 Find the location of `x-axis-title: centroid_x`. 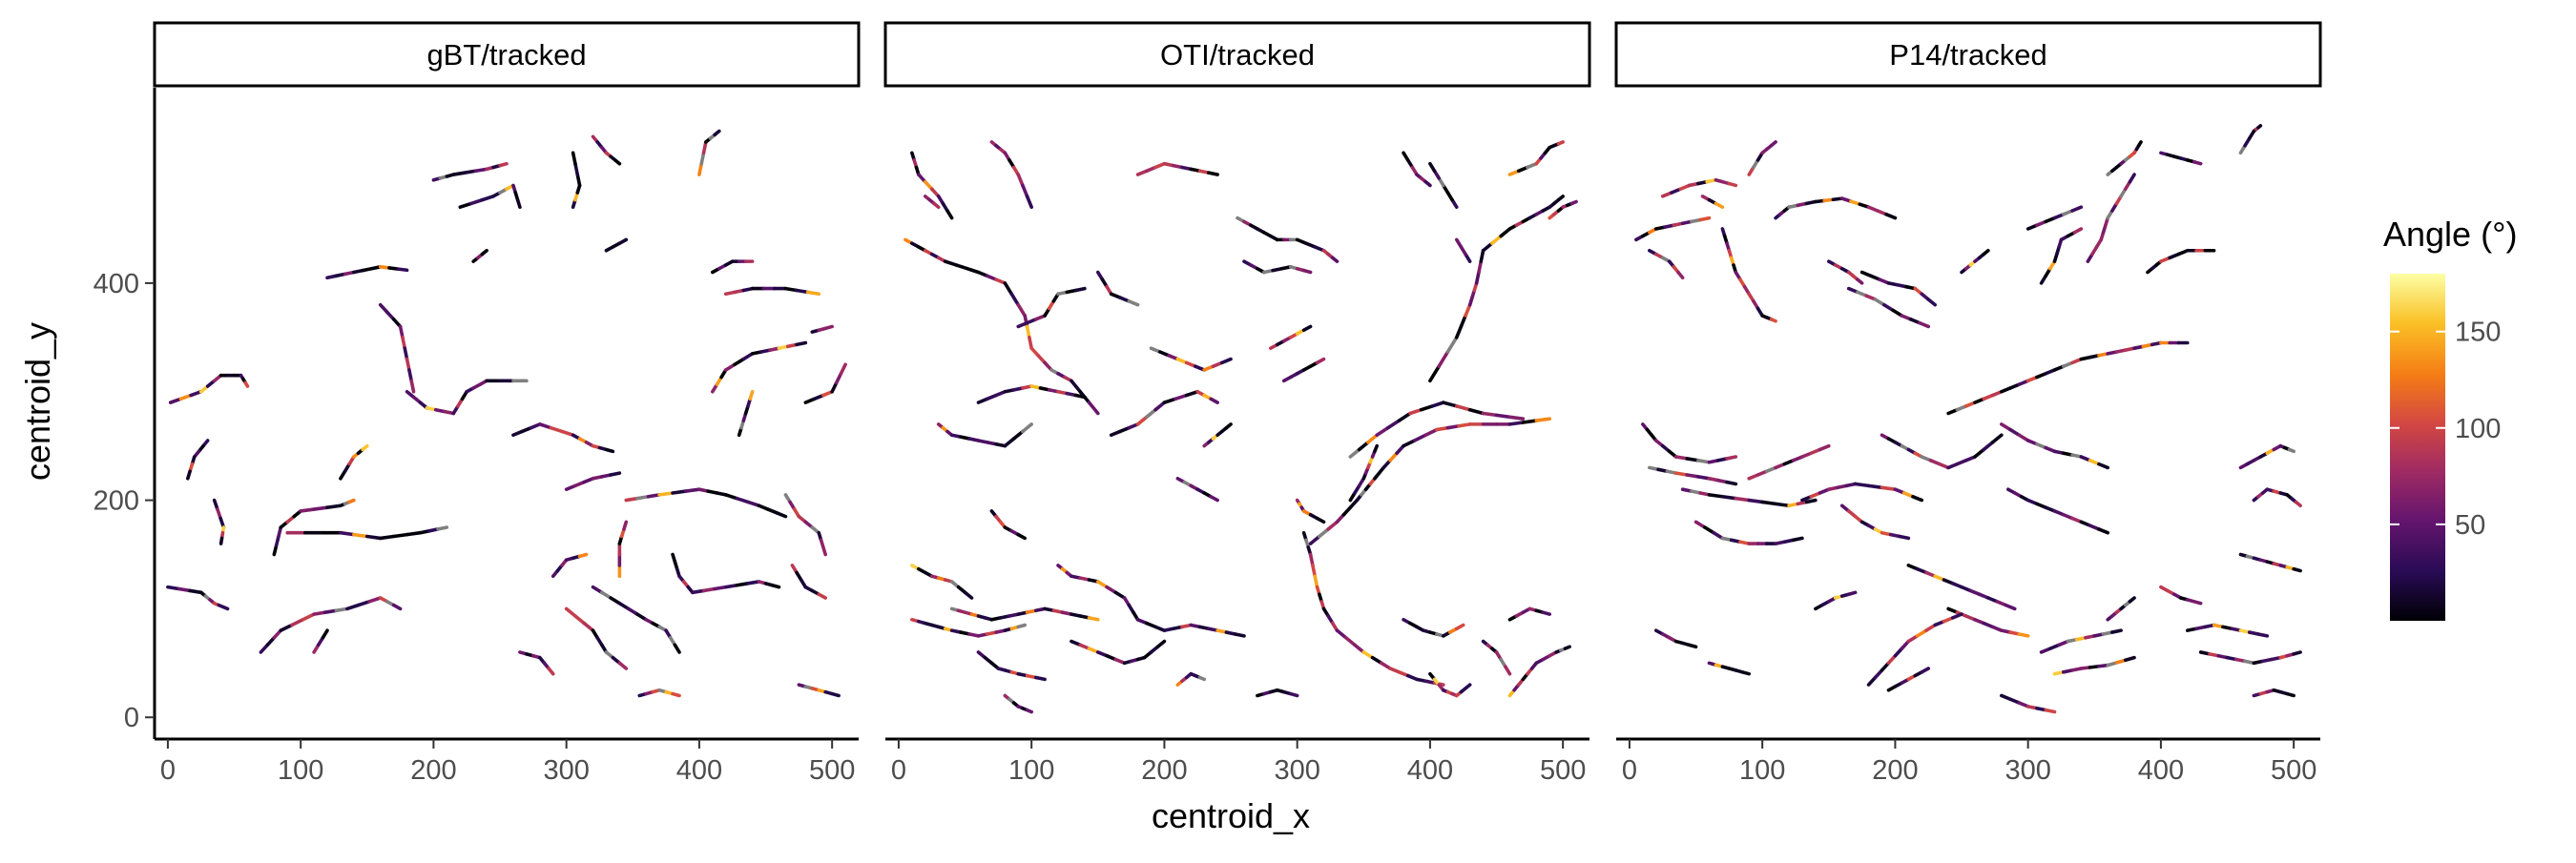

x-axis-title: centroid_x is located at coordinates (1231, 815).